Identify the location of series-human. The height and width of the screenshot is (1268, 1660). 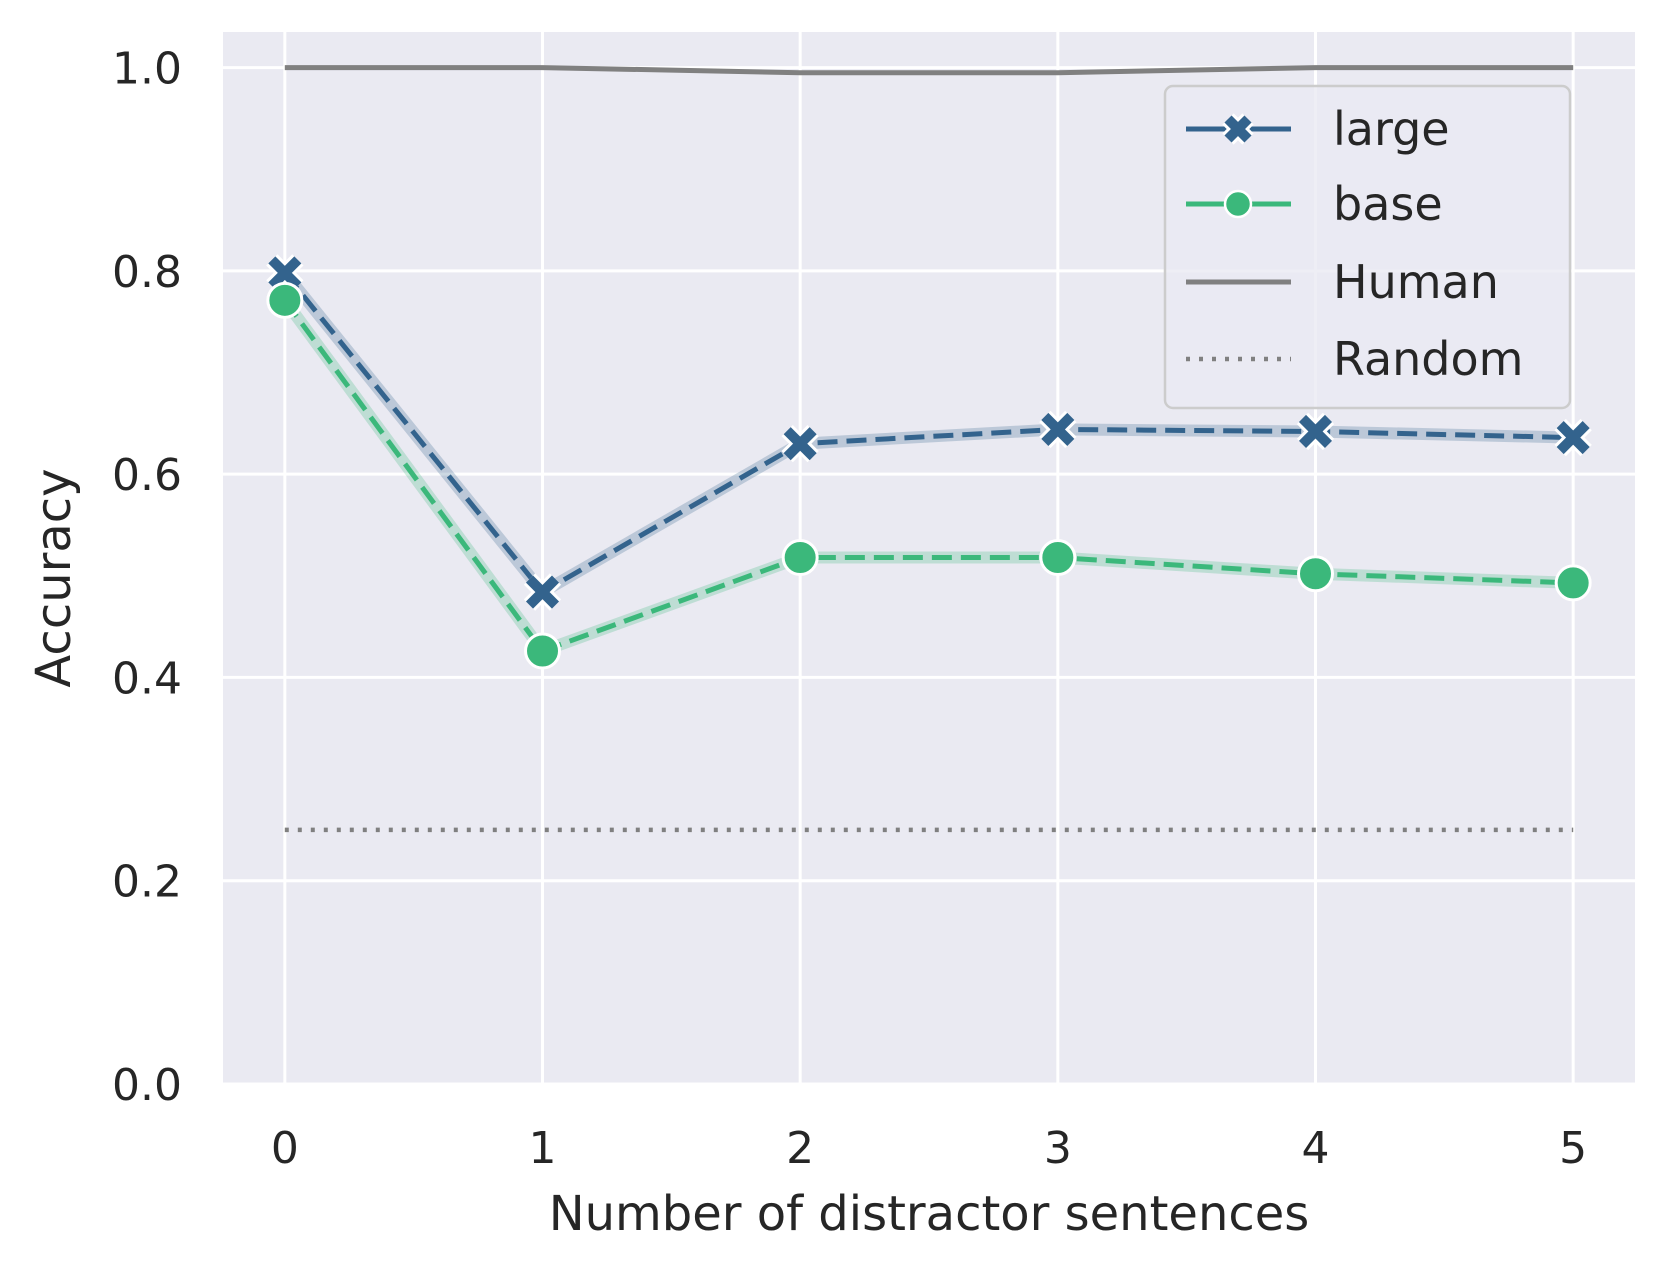
(929, 70).